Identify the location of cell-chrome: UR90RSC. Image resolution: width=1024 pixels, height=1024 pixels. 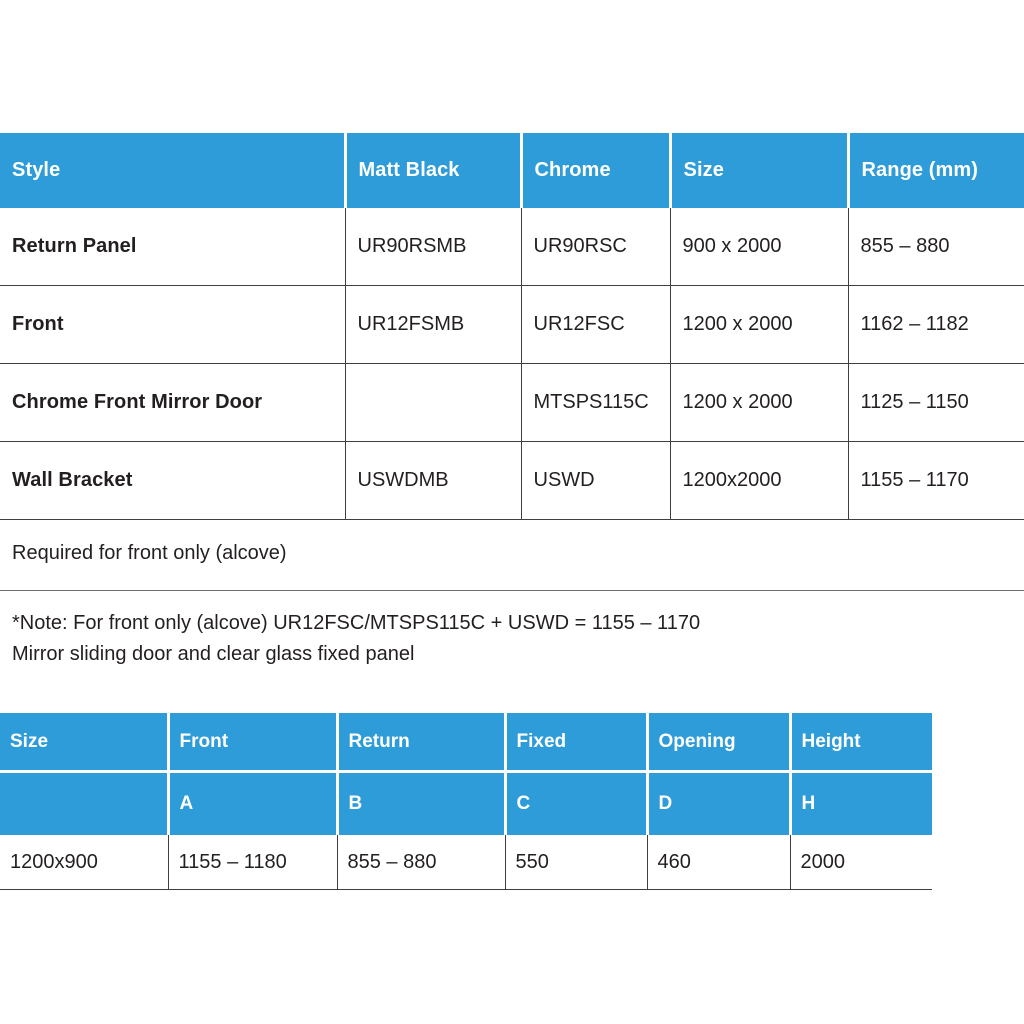
(596, 247).